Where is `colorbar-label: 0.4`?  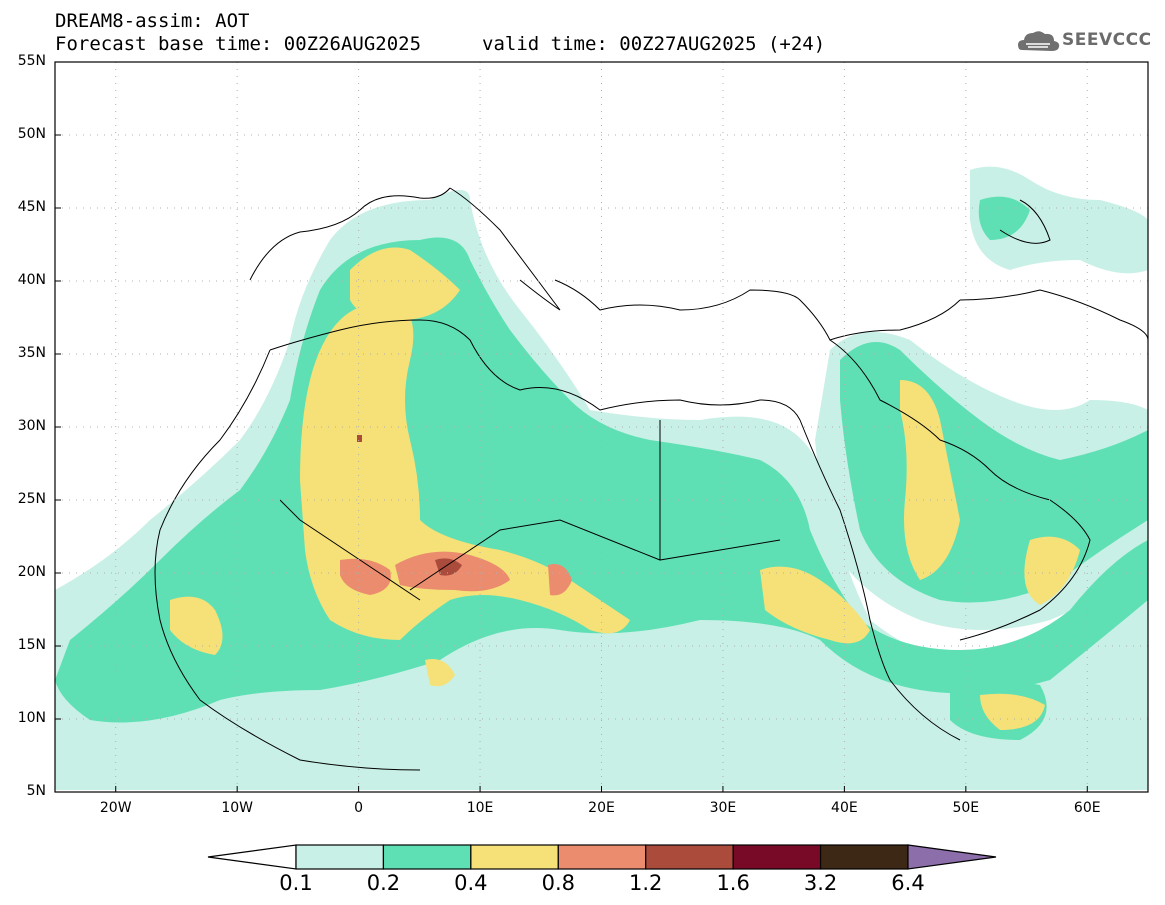
colorbar-label: 0.4 is located at coordinates (471, 883).